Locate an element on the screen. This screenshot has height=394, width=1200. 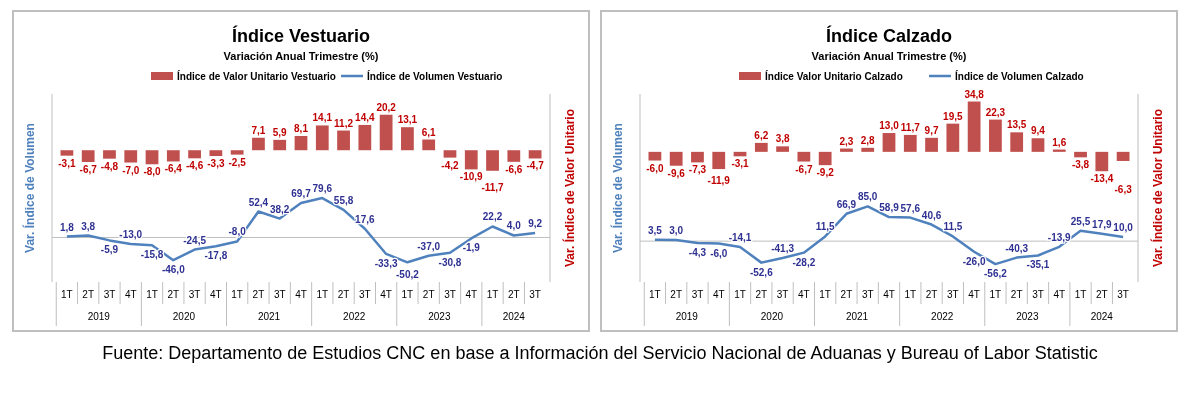
data-label: -4,3 is located at coordinates (697, 252).